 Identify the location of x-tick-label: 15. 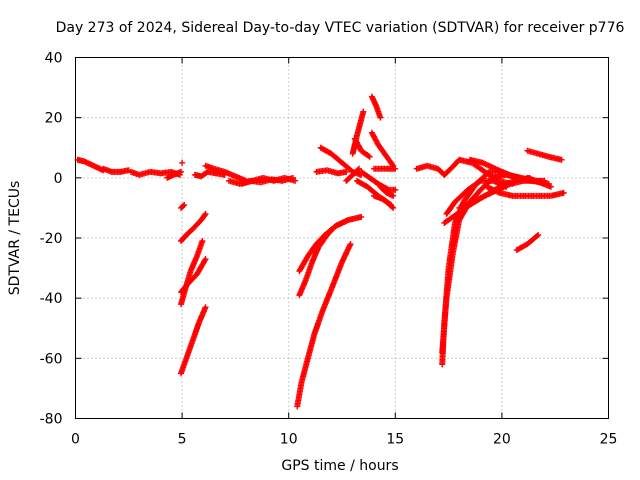
(395, 440).